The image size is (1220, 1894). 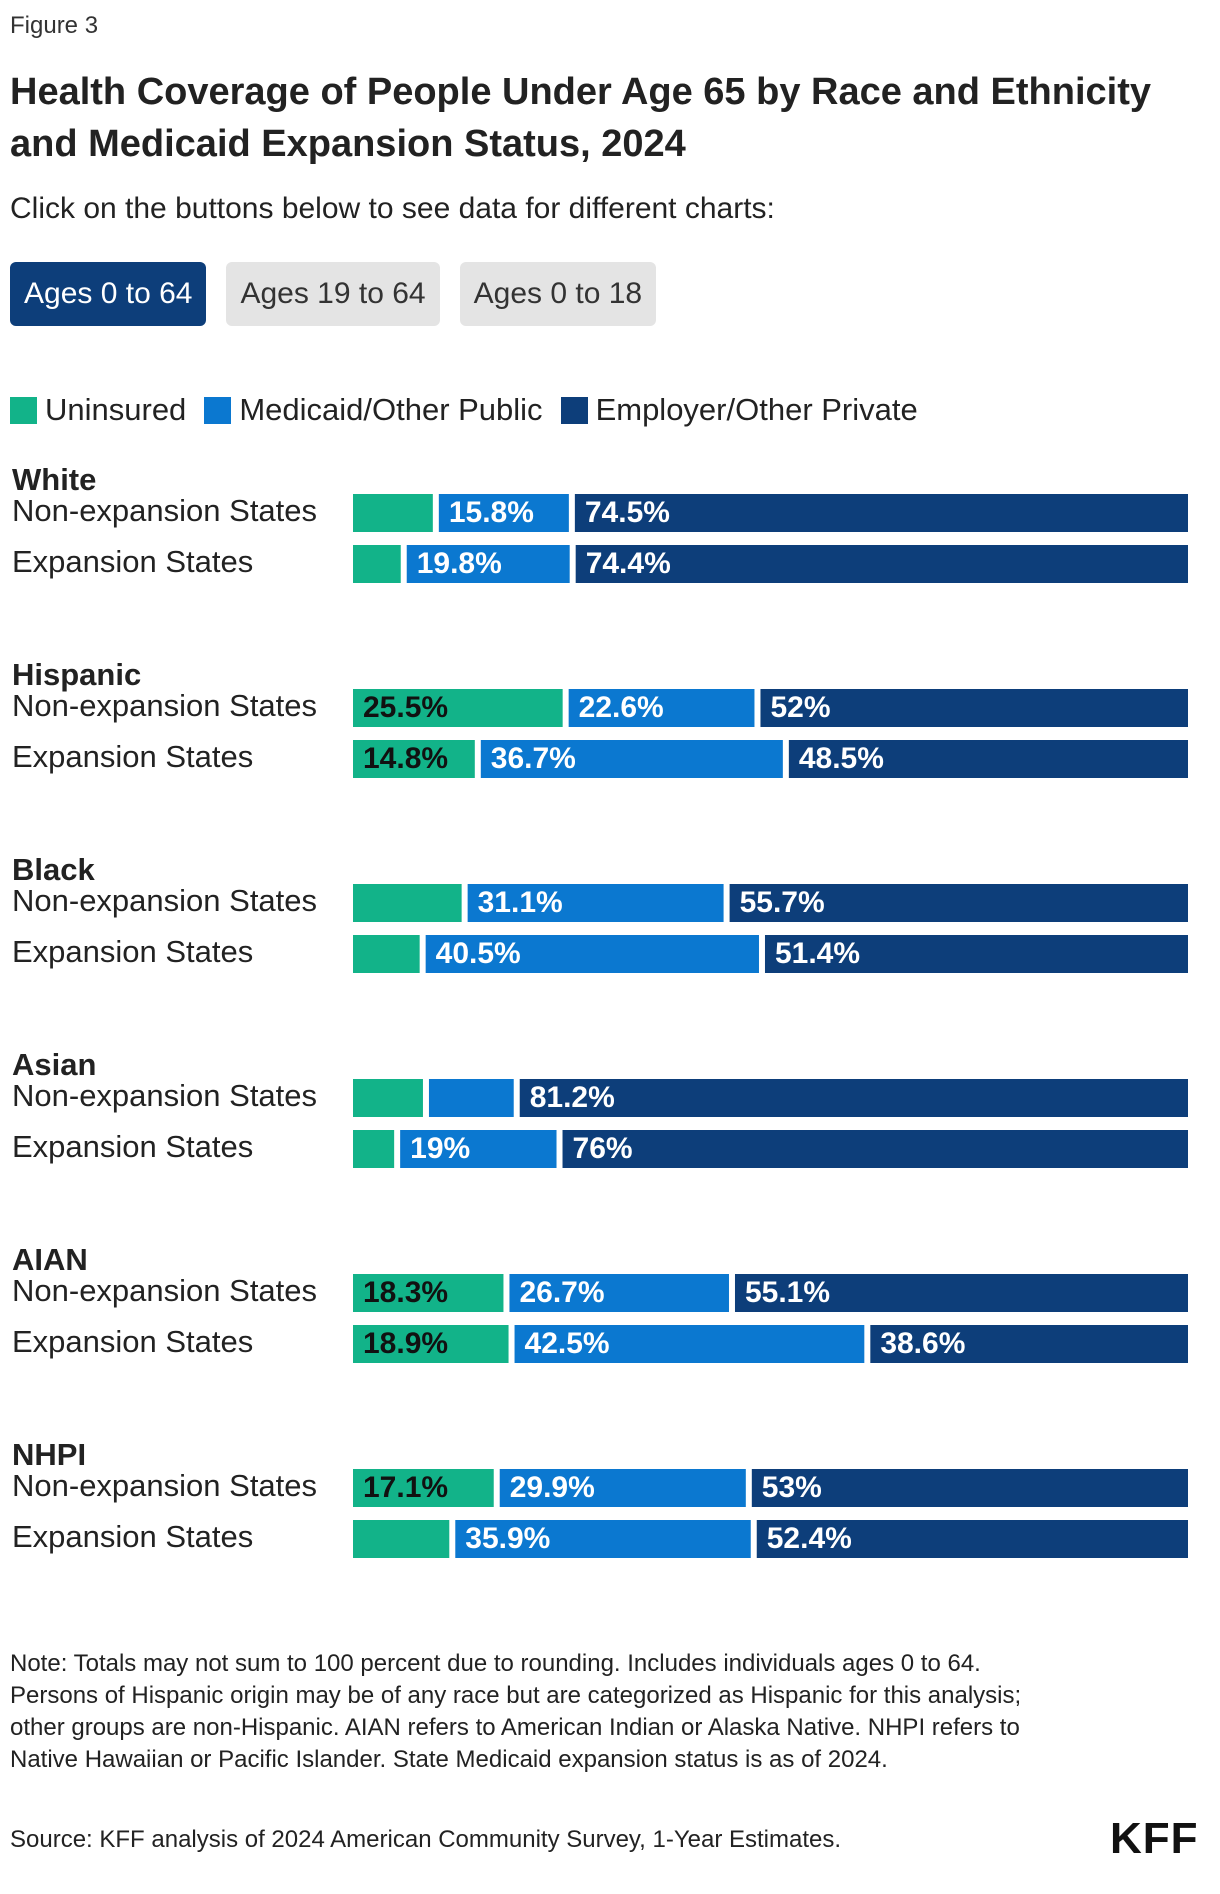 What do you see at coordinates (440, 1148) in the screenshot?
I see `data-label: 19%` at bounding box center [440, 1148].